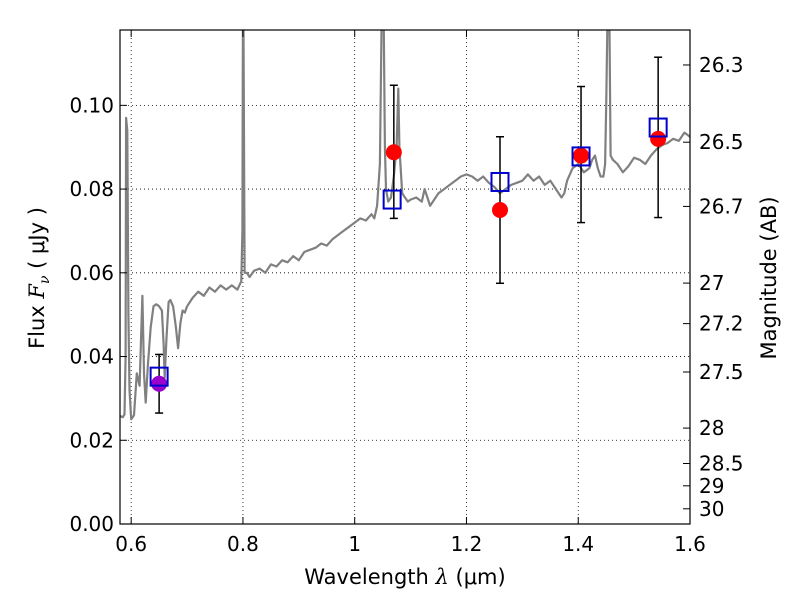 Image resolution: width=800 pixels, height=600 pixels. What do you see at coordinates (39, 278) in the screenshot?
I see `y-axis-label: Flux Fν ( μJy )` at bounding box center [39, 278].